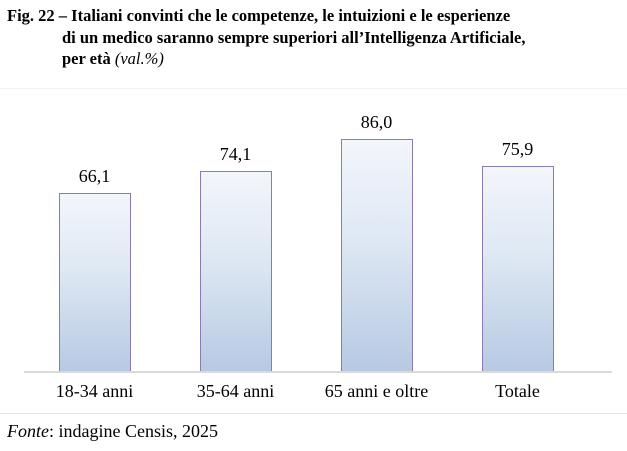  I want to click on title-value-unit-note: (val.%), so click(139, 58).